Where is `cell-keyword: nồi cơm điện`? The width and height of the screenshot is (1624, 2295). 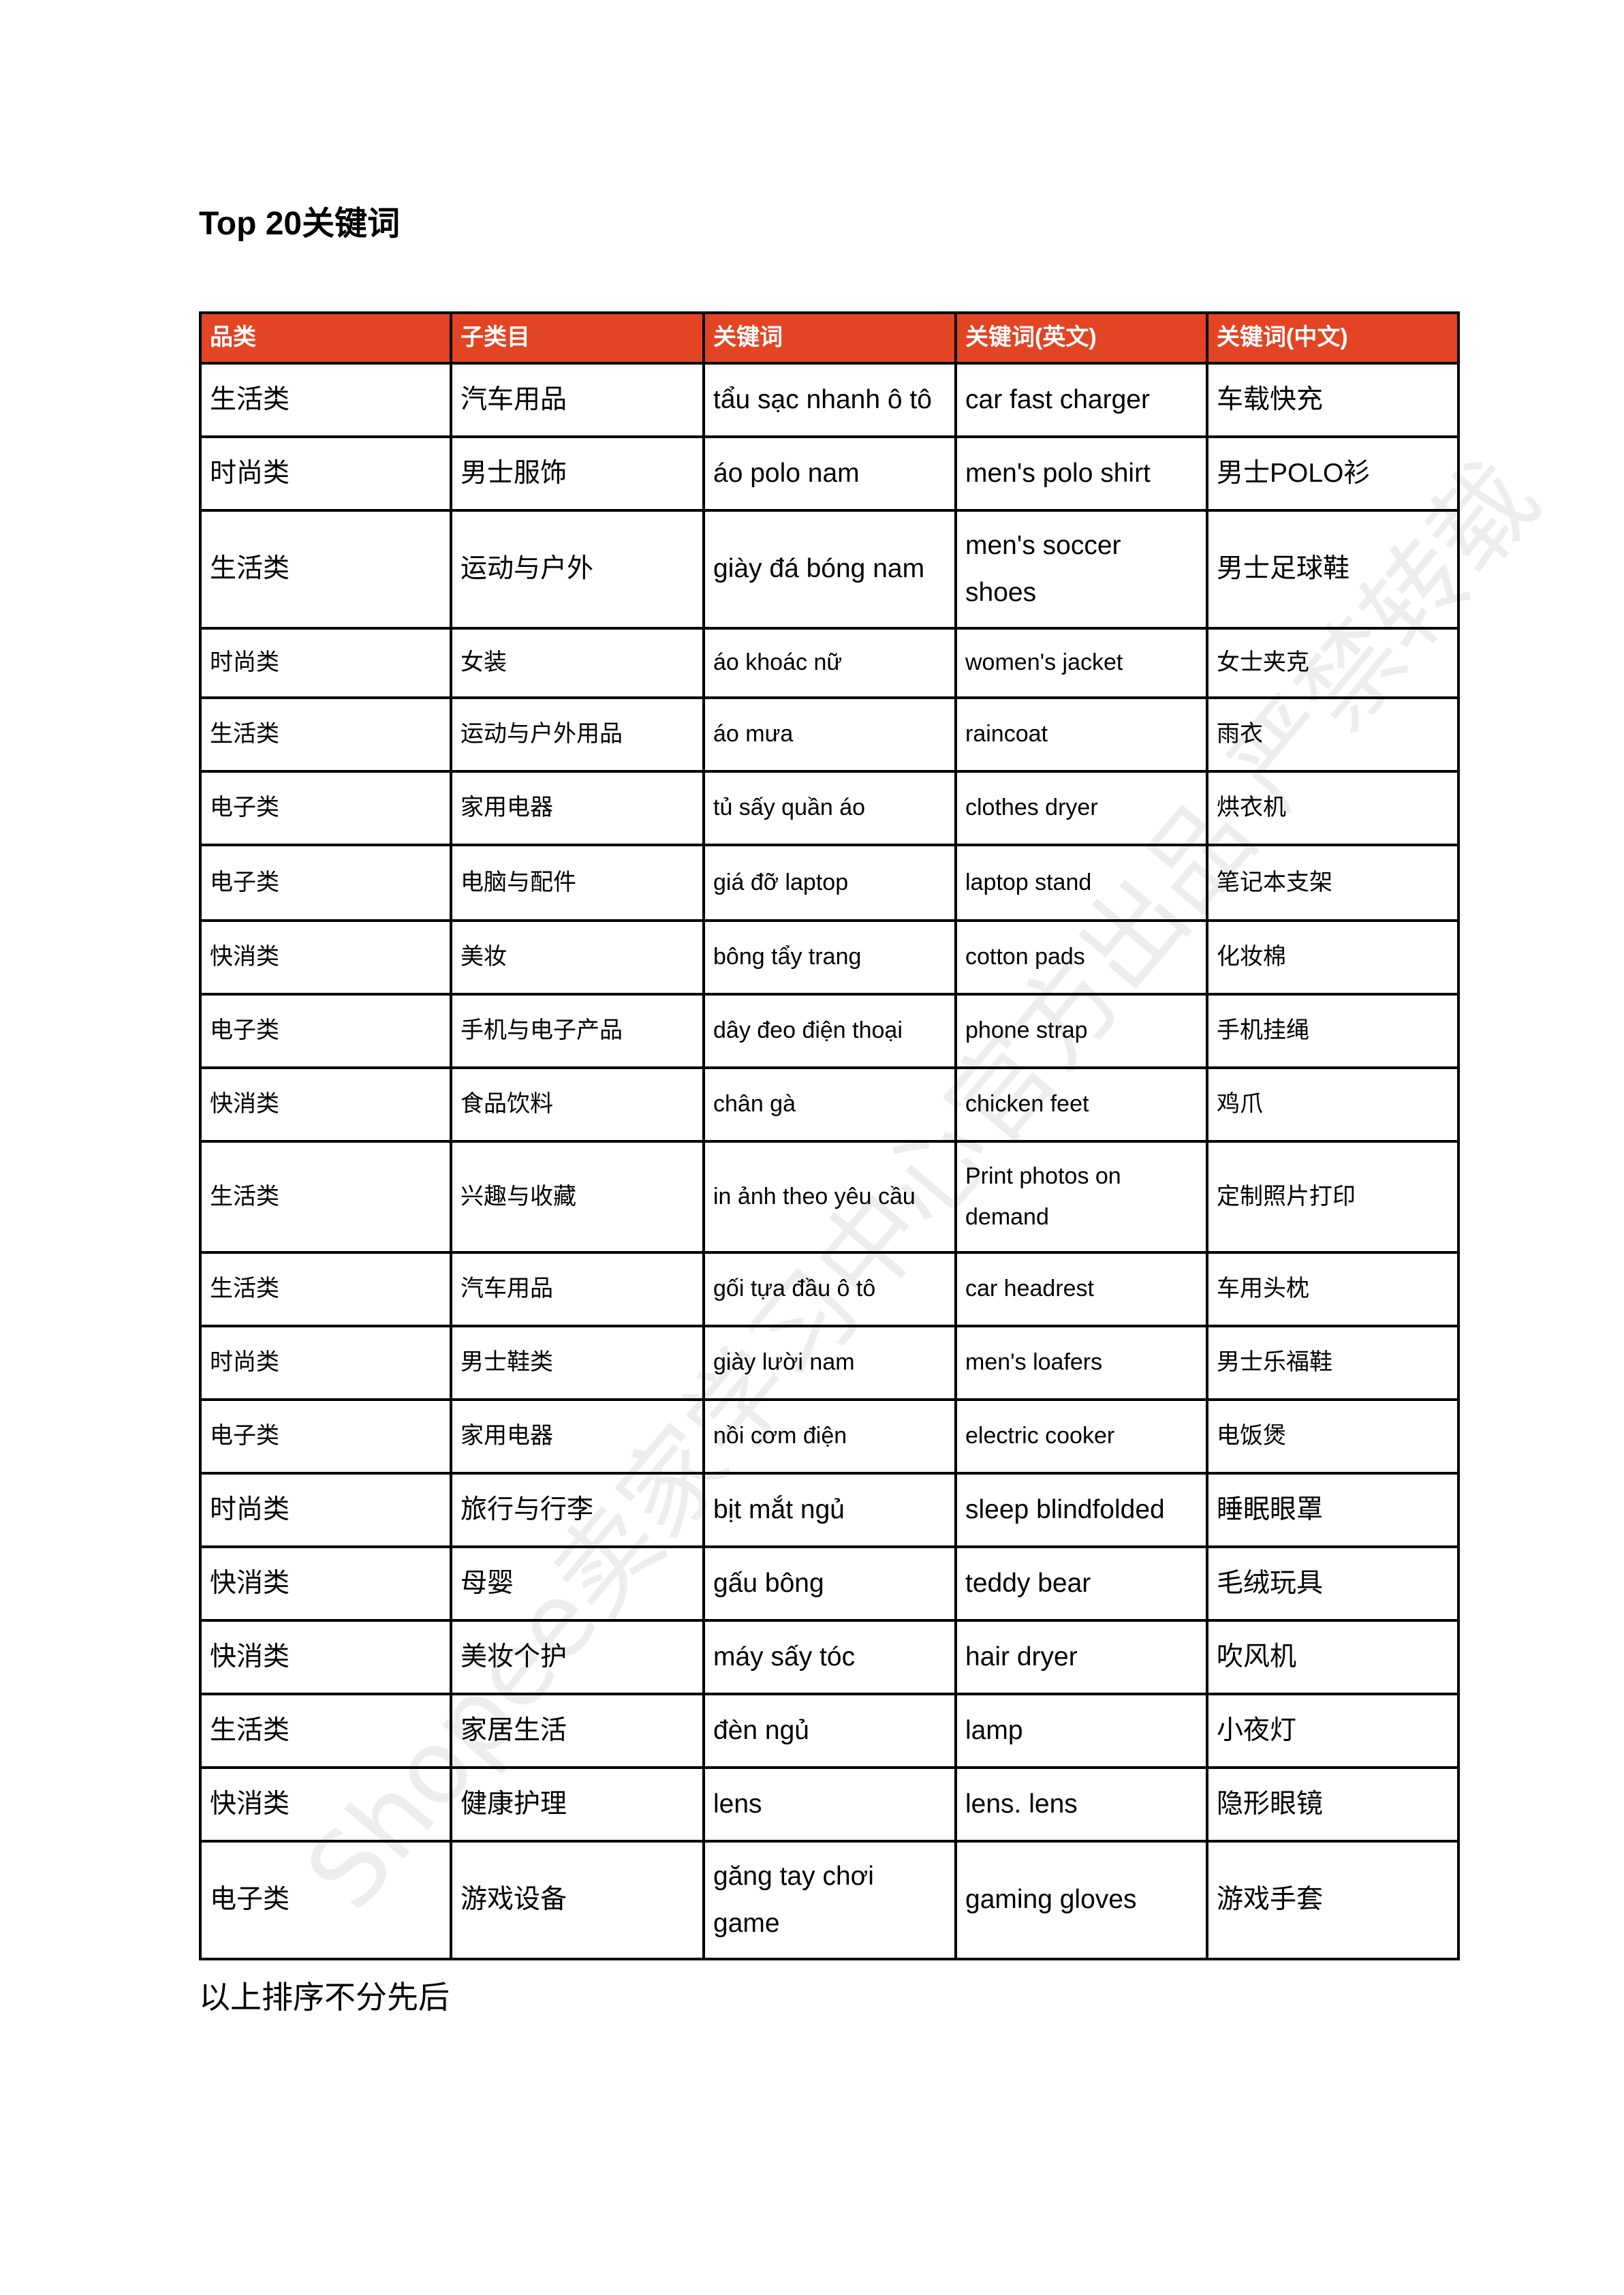 cell-keyword: nồi cơm điện is located at coordinates (829, 1436).